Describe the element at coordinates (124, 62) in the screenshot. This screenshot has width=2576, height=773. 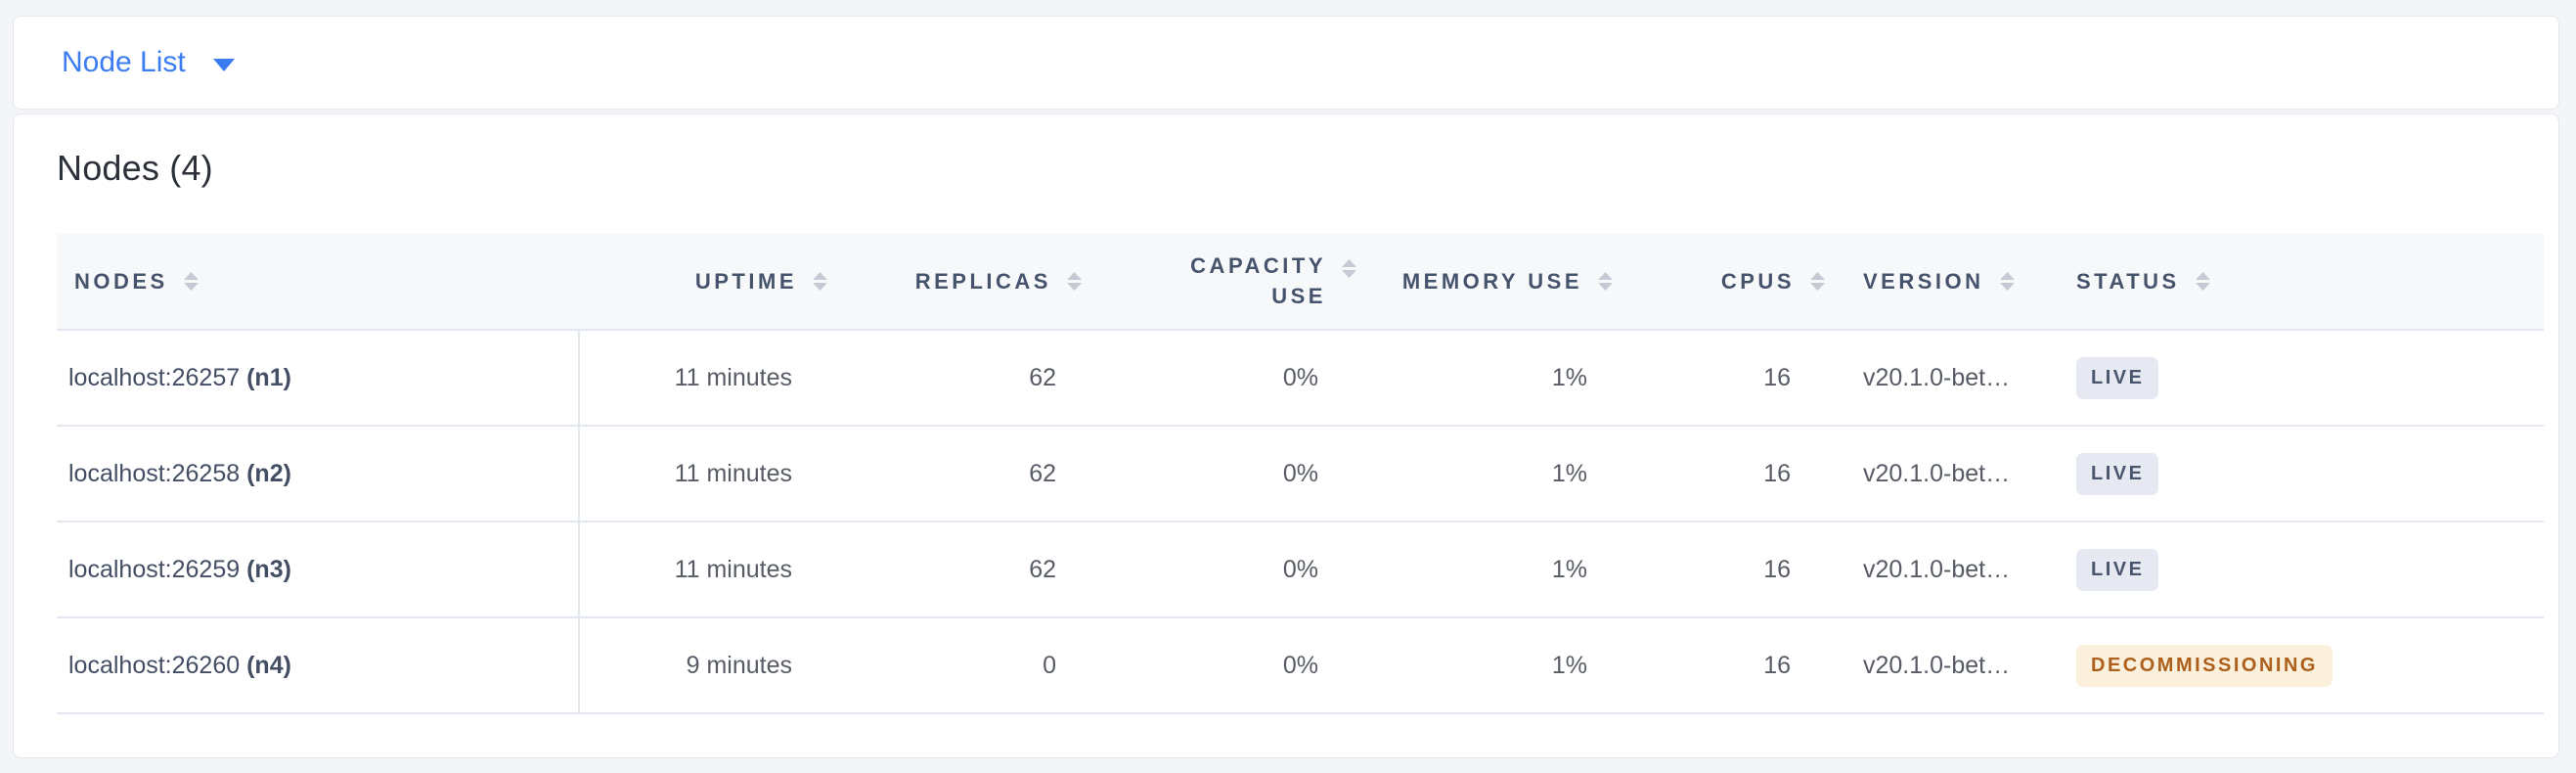
I see `view-selector-label: Node List` at that location.